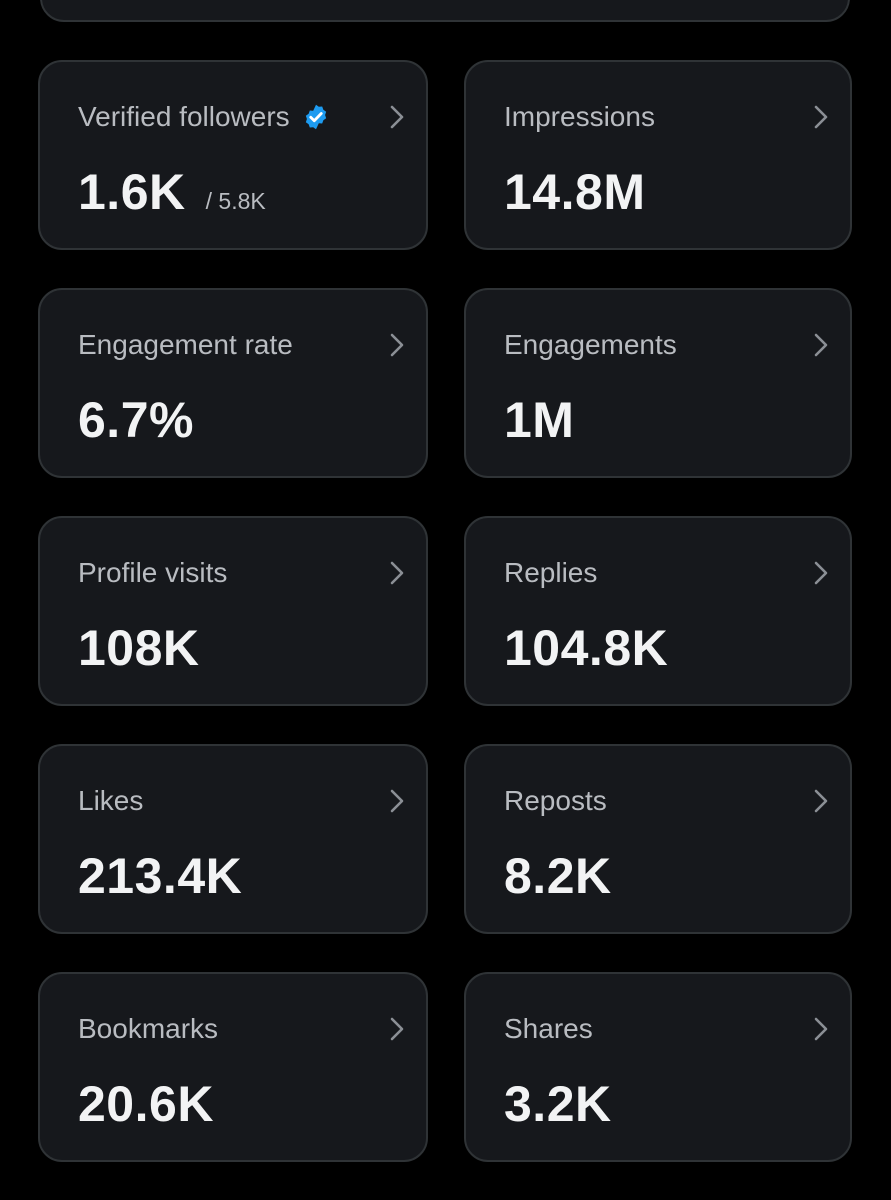  I want to click on metric-value-row: 3.2K, so click(558, 1104).